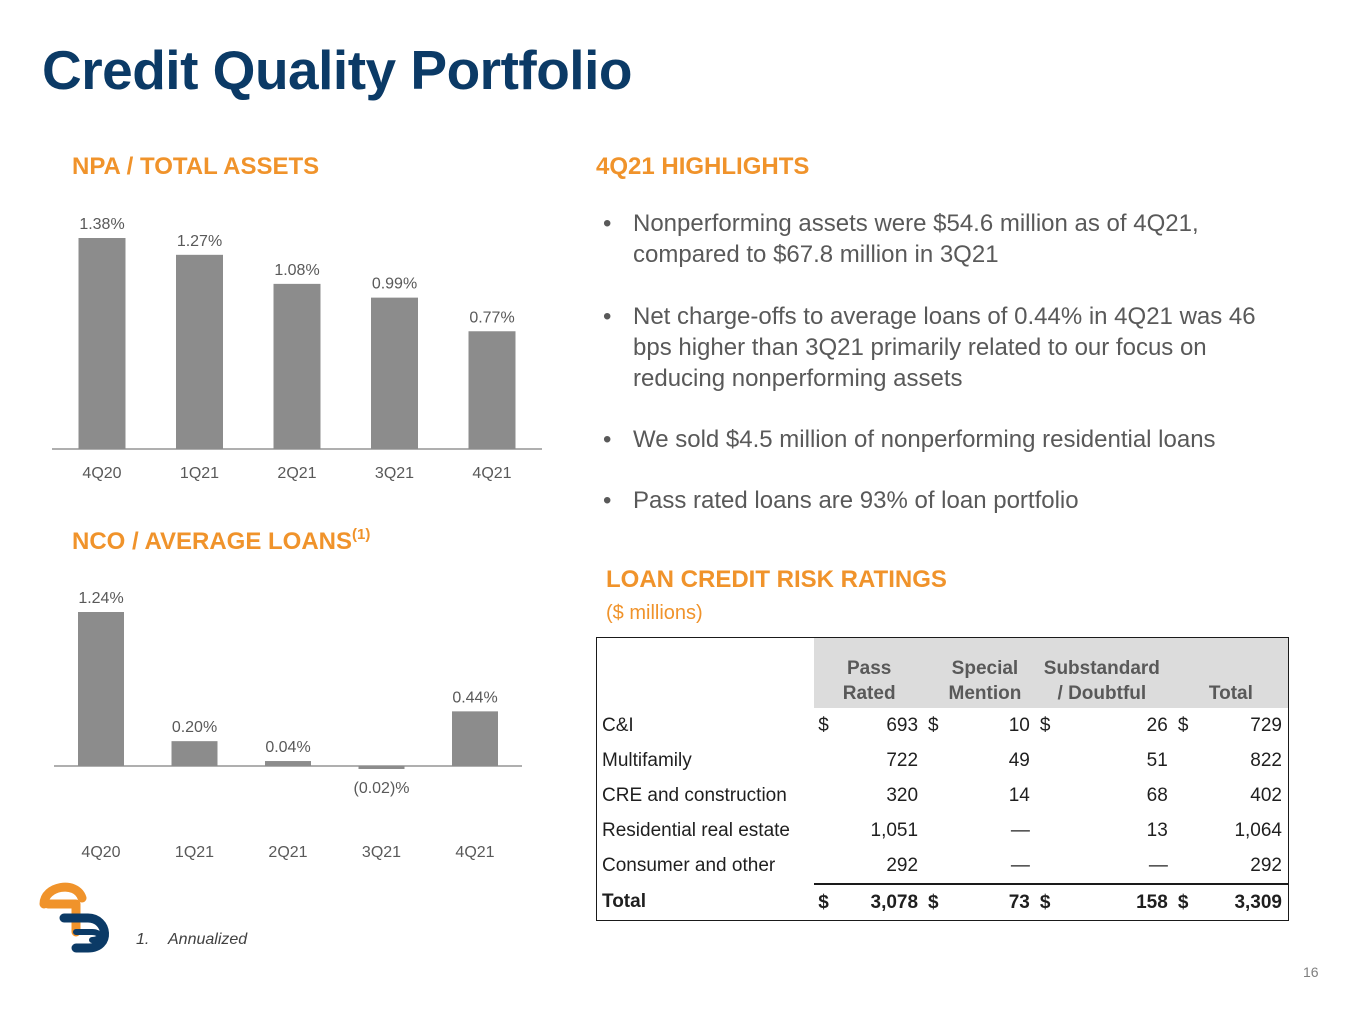  I want to click on row-label: Consumer and other, so click(689, 865).